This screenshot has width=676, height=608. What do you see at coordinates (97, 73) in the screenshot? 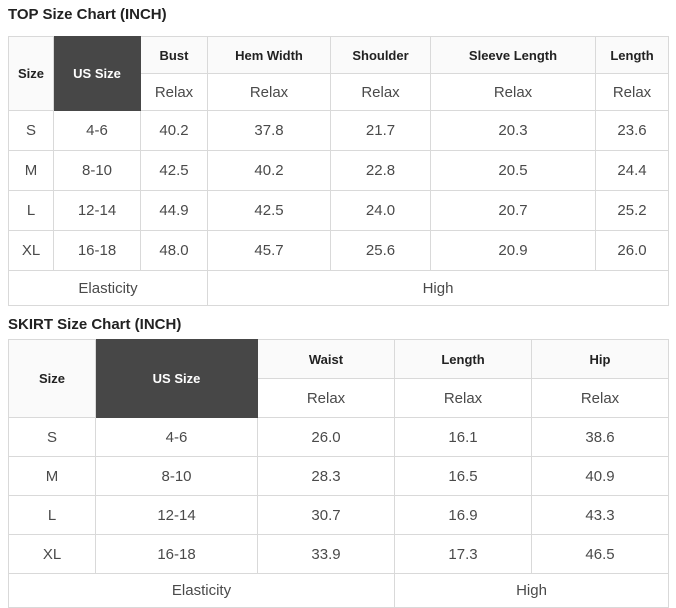
I see `top-us-size-corner-cell: US Size` at bounding box center [97, 73].